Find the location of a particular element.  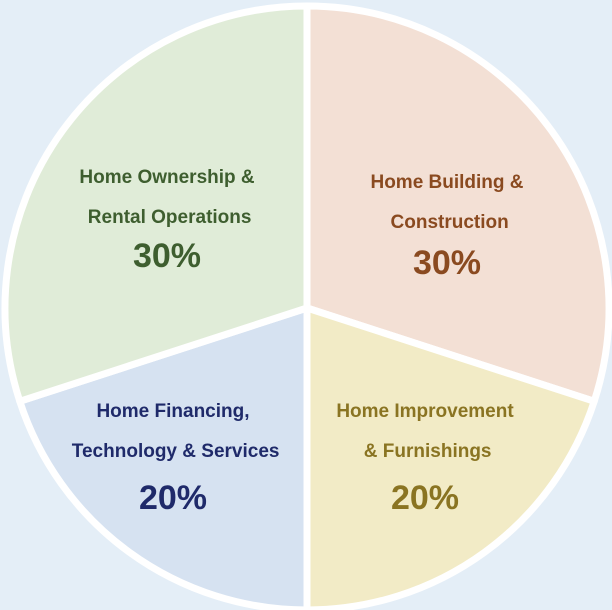

slice-label-line: Home Financing, is located at coordinates (172, 411).